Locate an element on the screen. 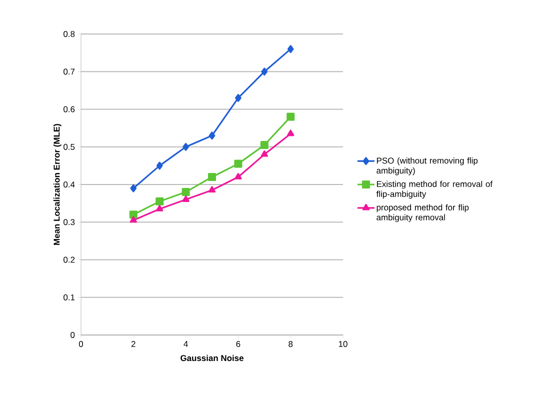 This screenshot has height=412, width=556. y-axis-title: Mean Localization Error (MLE) is located at coordinates (57, 184).